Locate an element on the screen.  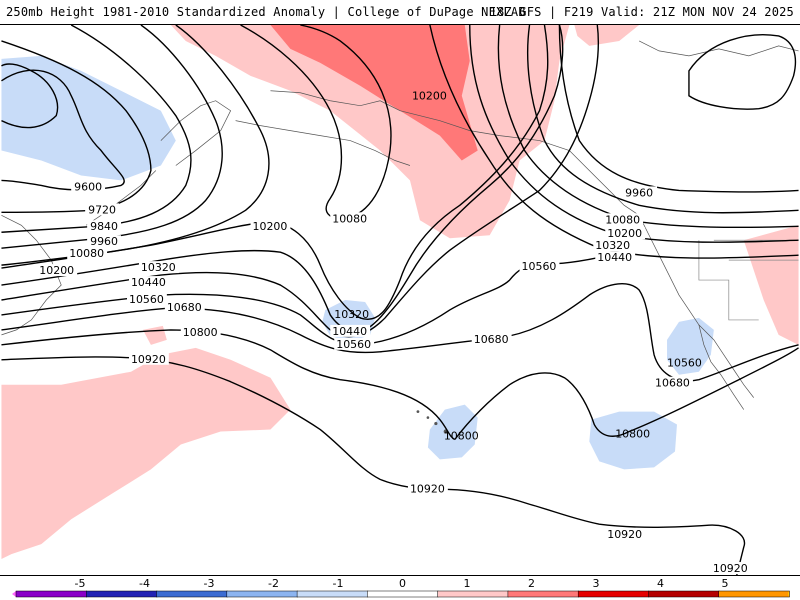
positive-anomaly-ne is located at coordinates (607, 35).